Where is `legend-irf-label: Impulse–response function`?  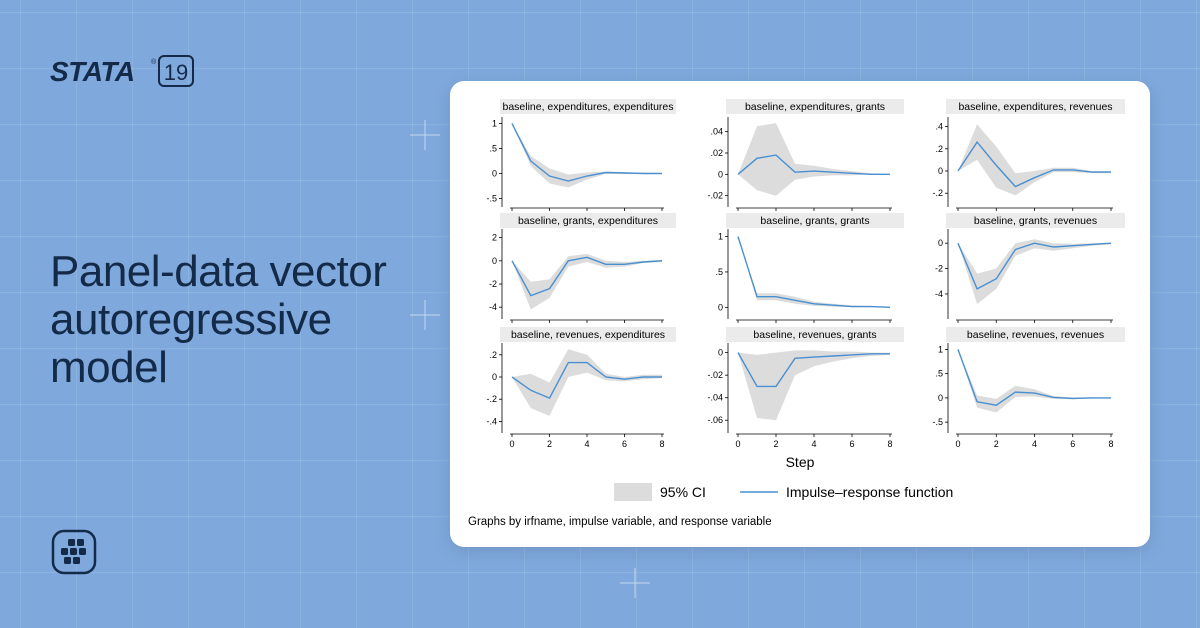 legend-irf-label: Impulse–response function is located at coordinates (869, 492).